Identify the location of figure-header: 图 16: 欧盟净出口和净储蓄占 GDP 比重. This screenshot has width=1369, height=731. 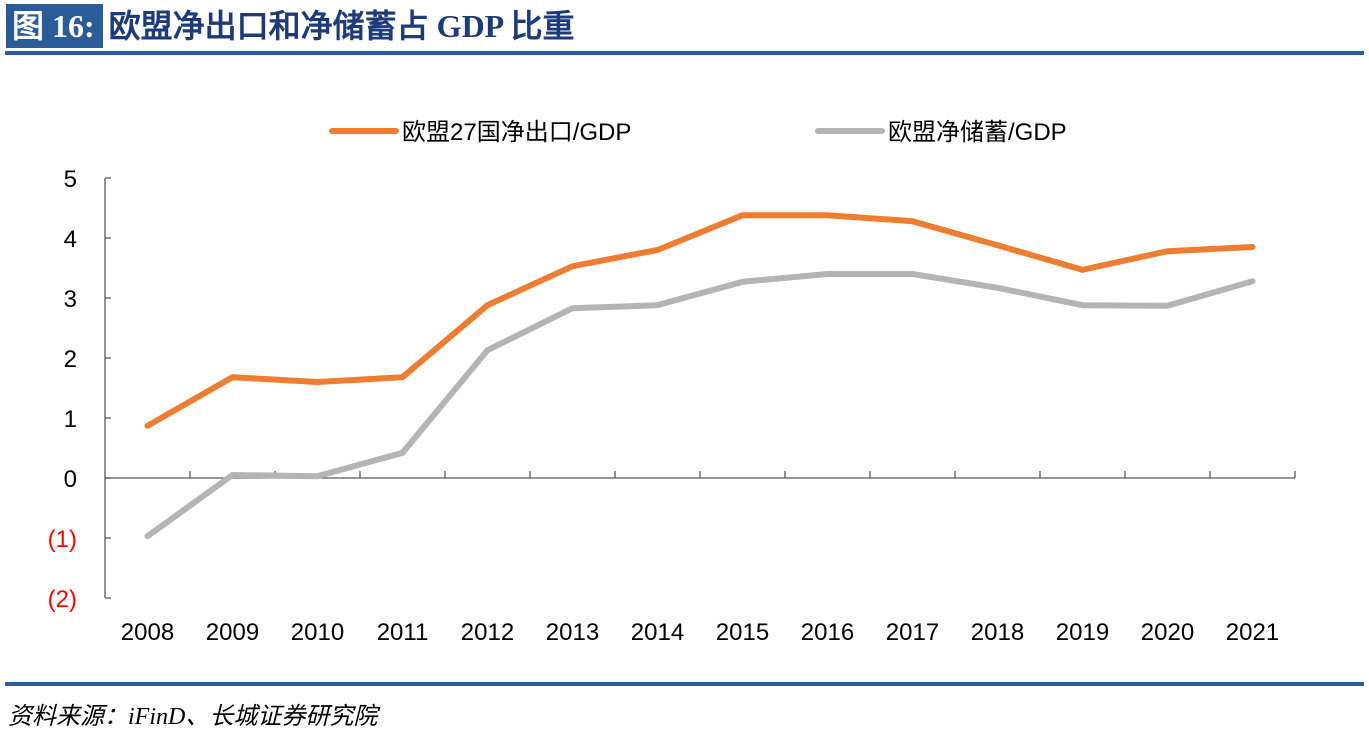
(290, 26).